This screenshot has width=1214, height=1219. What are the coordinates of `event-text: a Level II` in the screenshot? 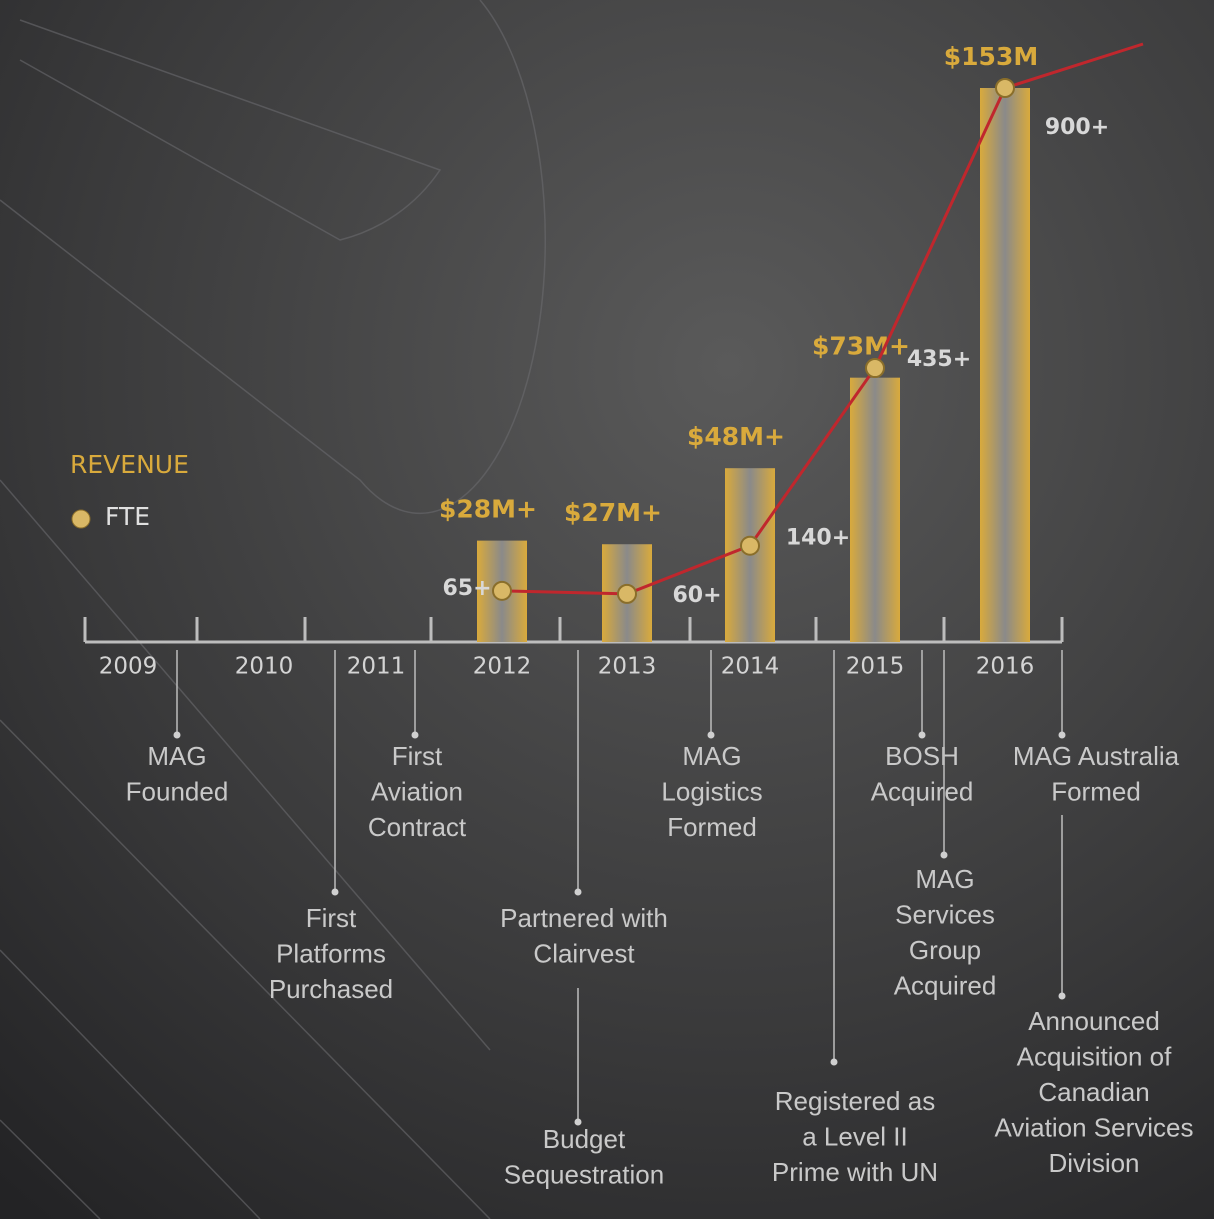 It's located at (855, 1136).